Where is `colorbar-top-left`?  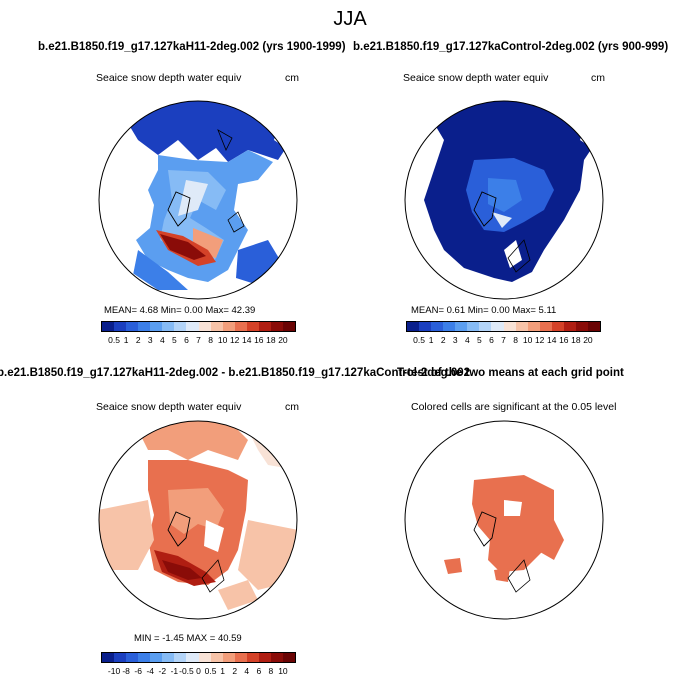
colorbar-top-left is located at coordinates (198, 326).